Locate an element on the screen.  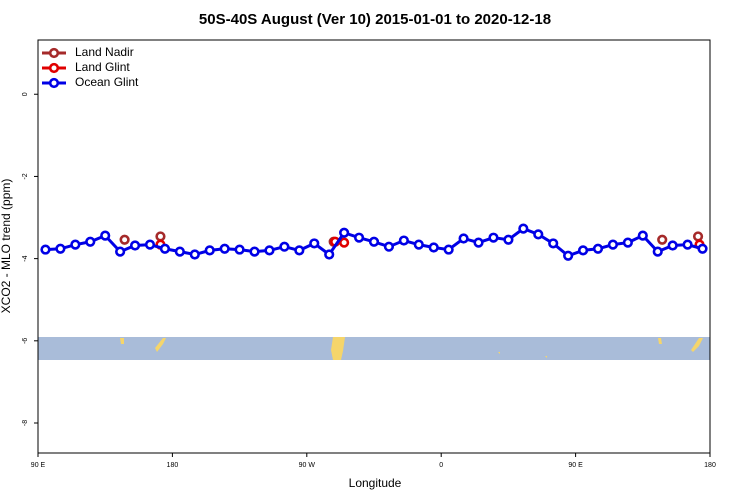
y-tick-label: -8 is located at coordinates (25, 423).